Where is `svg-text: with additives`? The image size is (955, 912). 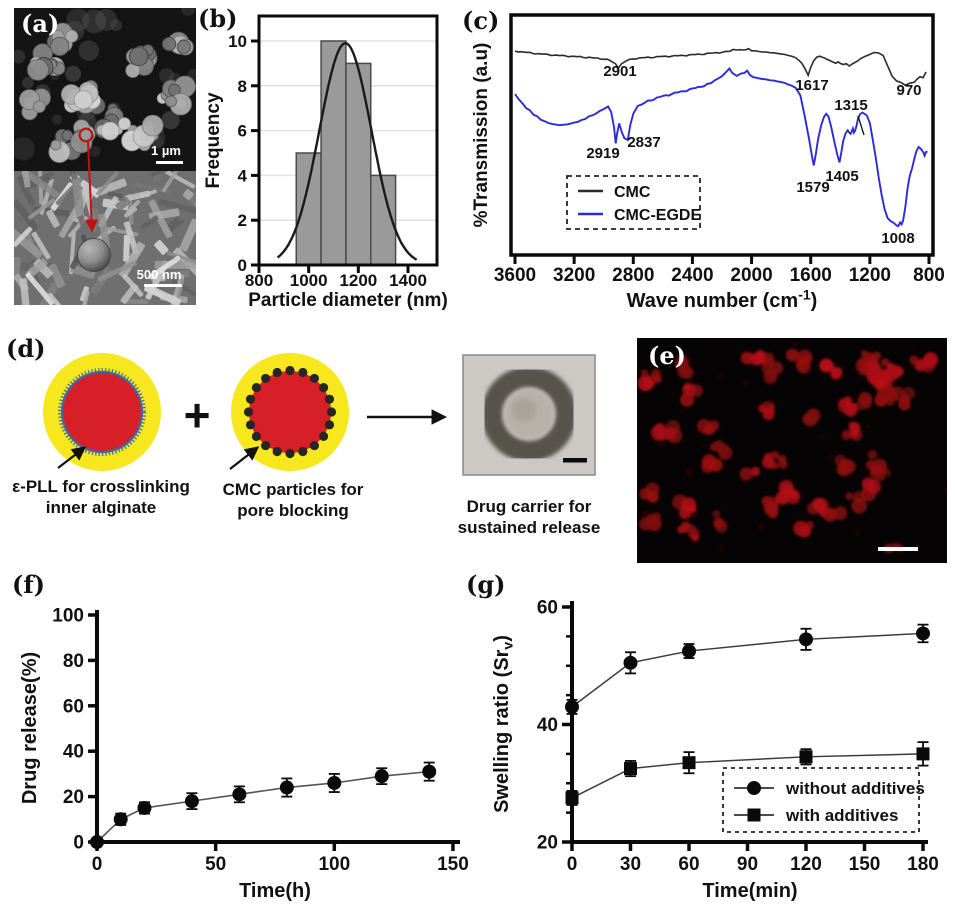 svg-text: with additives is located at coordinates (841, 815).